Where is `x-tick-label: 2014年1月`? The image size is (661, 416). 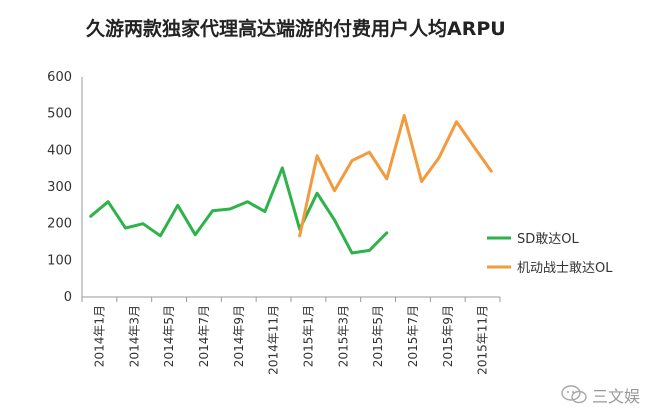
x-tick-label: 2014年1月 is located at coordinates (99, 336).